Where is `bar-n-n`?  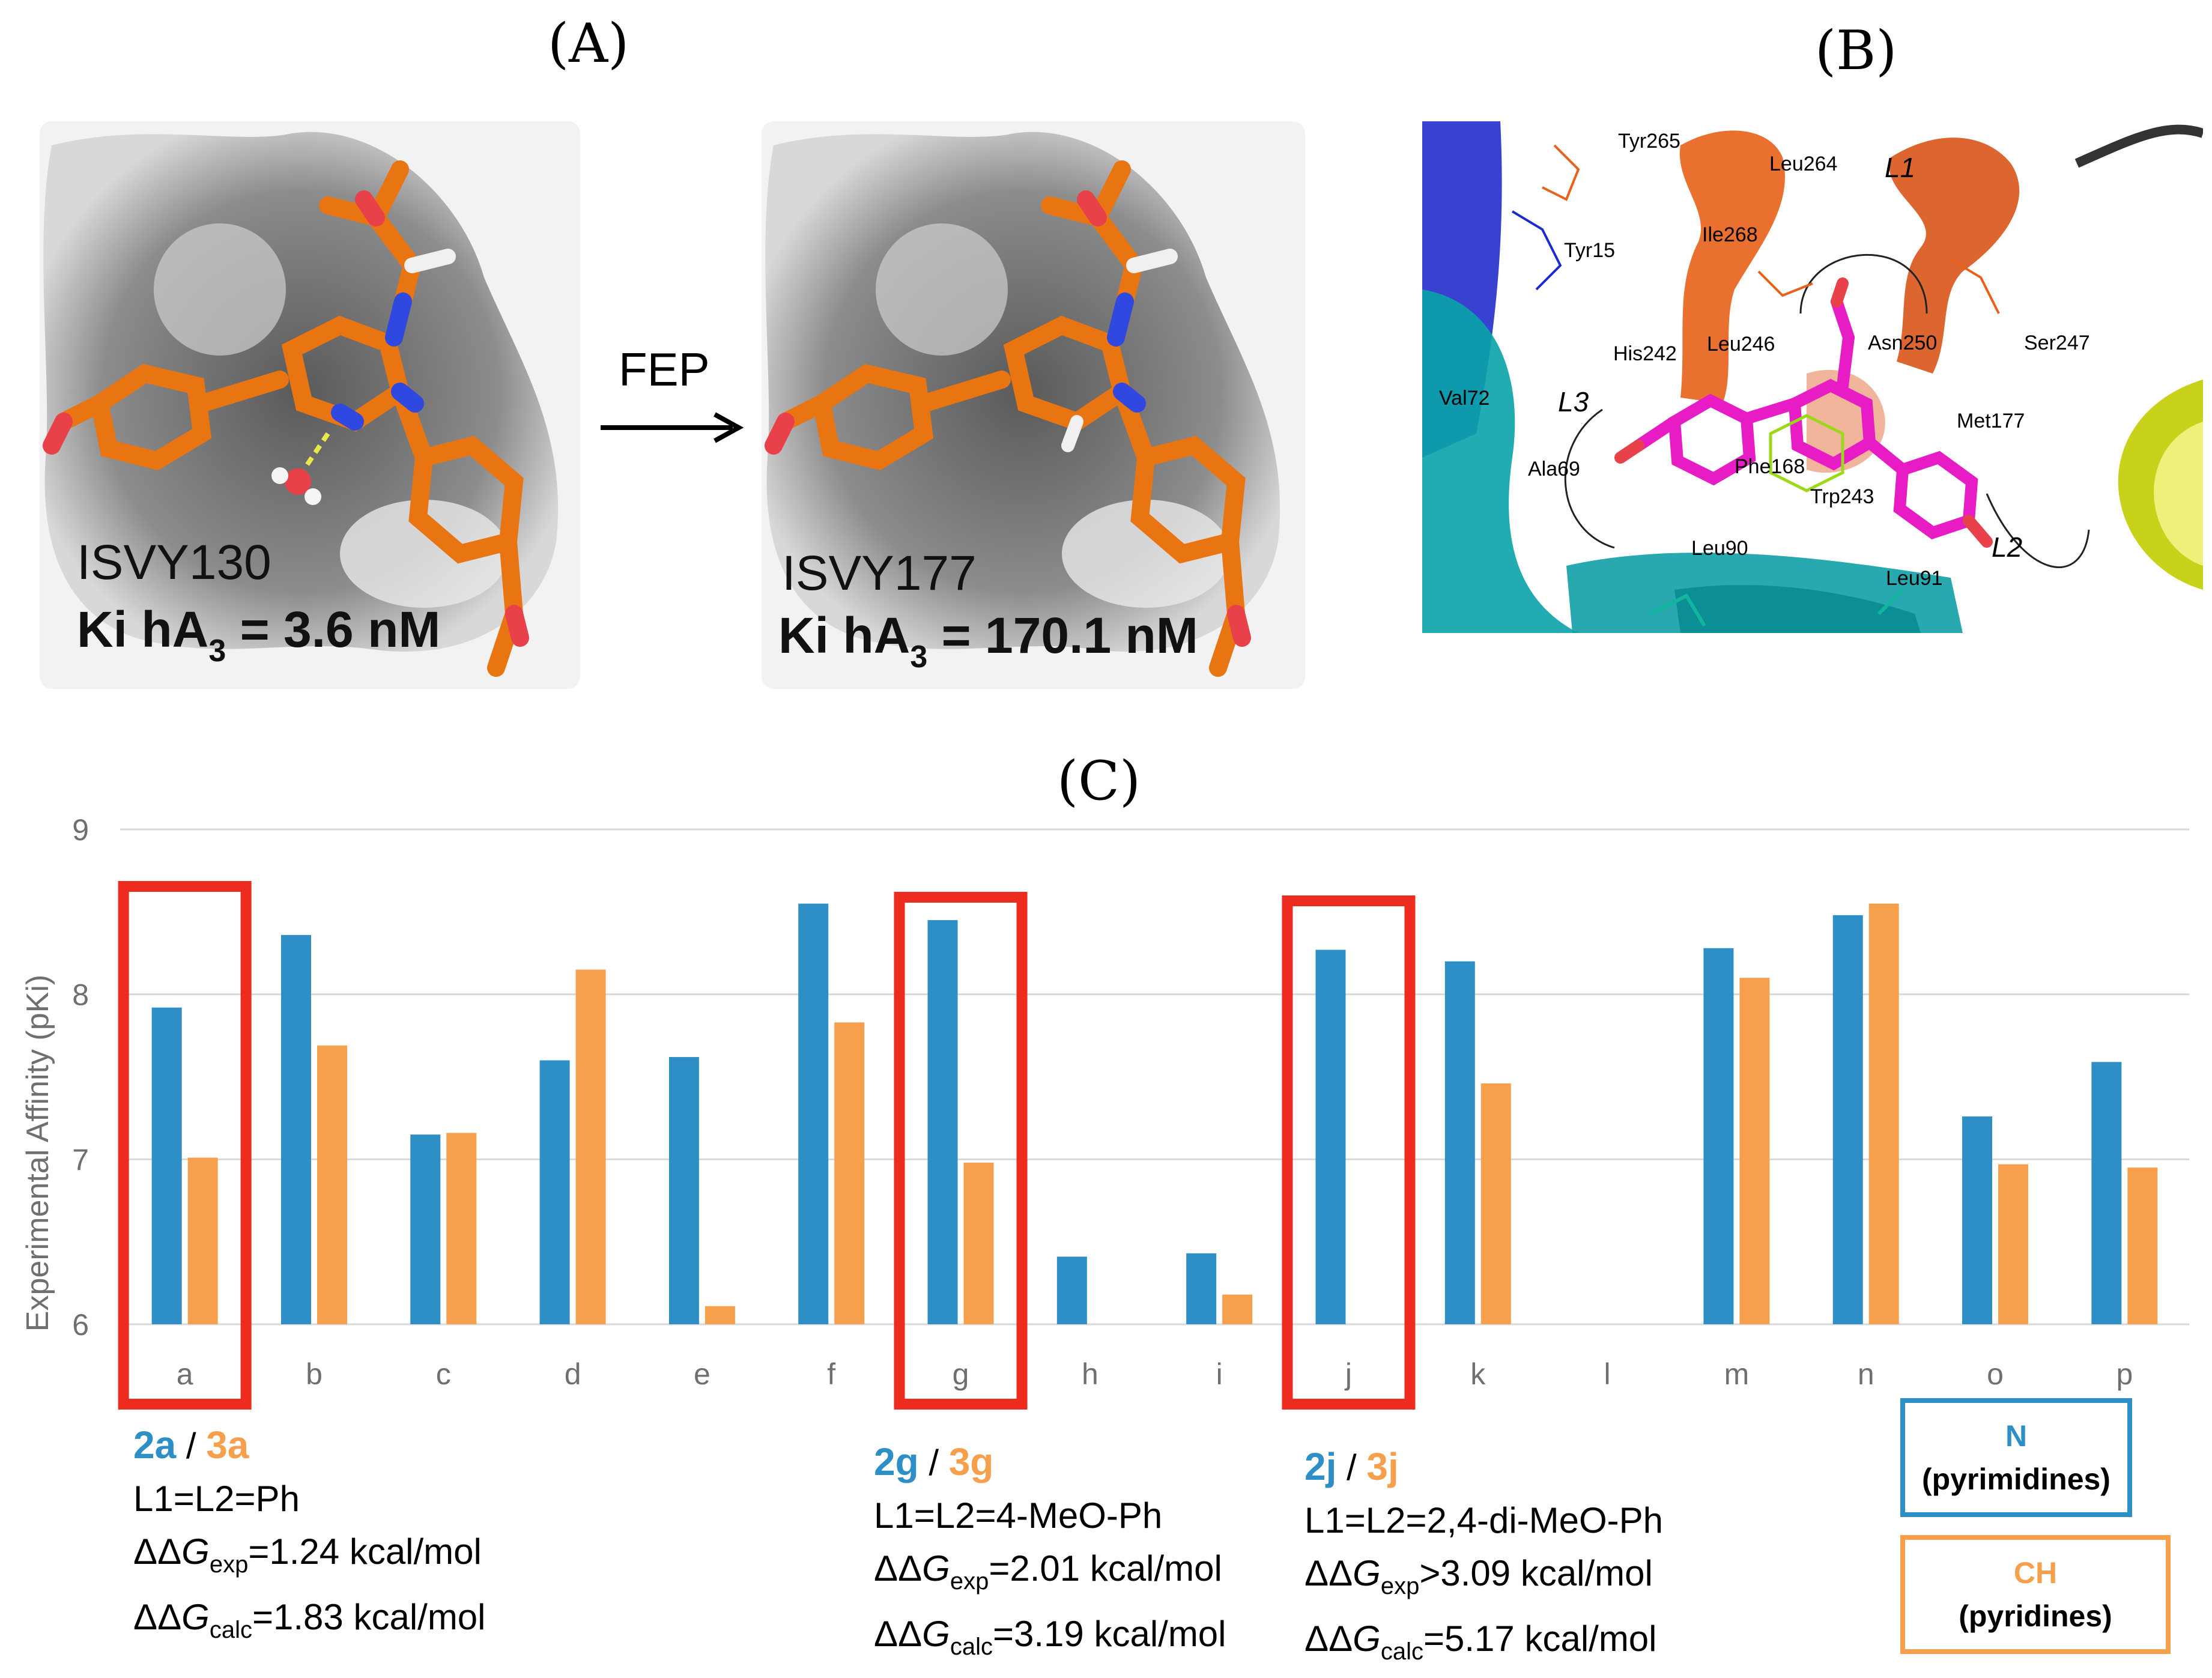
bar-n-n is located at coordinates (1848, 1119).